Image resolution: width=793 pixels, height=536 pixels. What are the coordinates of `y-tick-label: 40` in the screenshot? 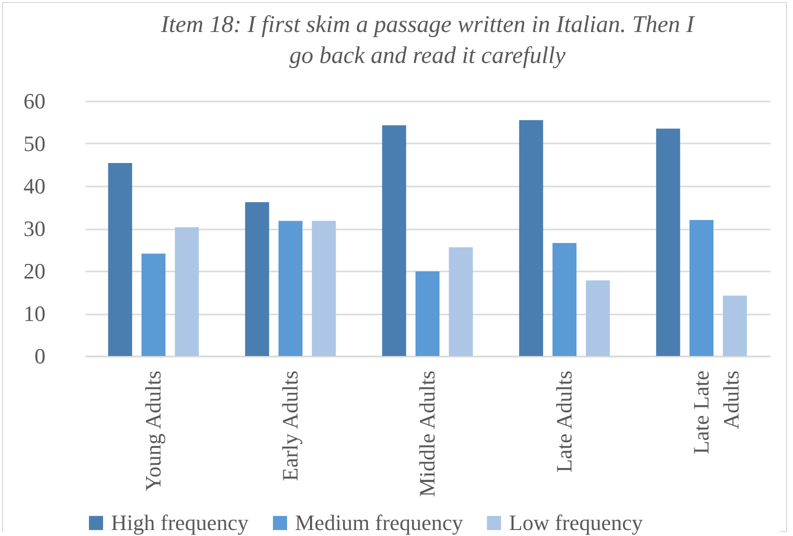 It's located at (35, 186).